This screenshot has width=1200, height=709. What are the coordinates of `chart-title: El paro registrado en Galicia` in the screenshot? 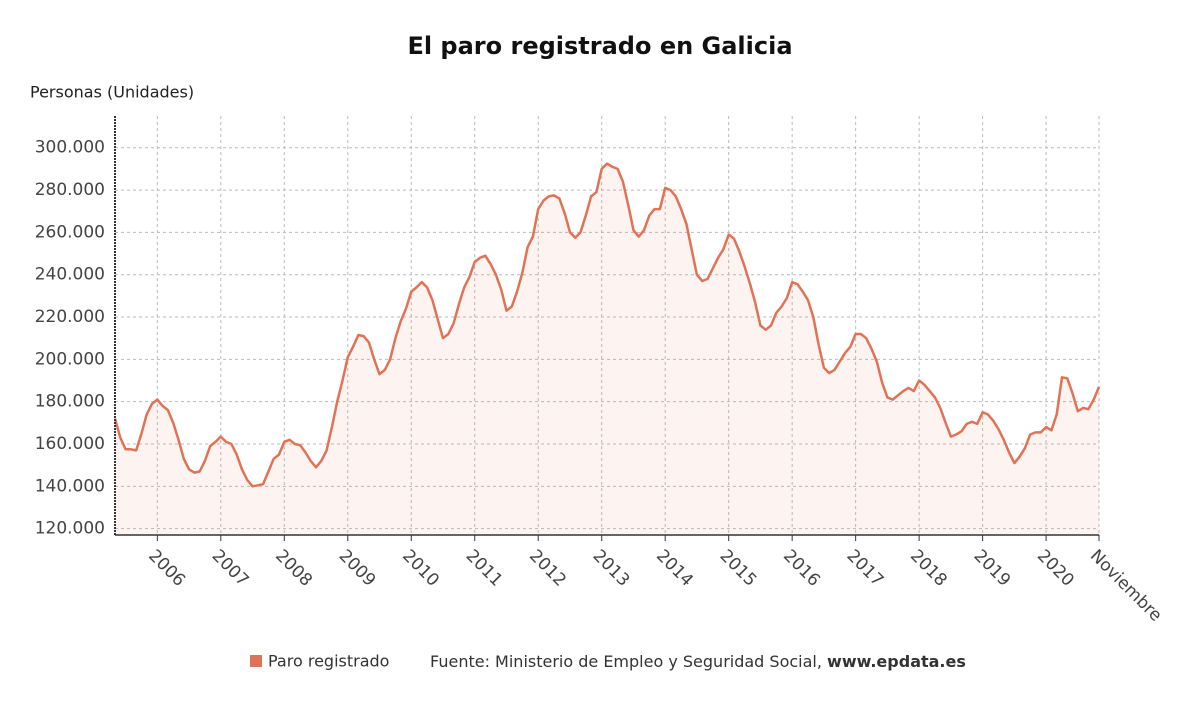 It's located at (599, 46).